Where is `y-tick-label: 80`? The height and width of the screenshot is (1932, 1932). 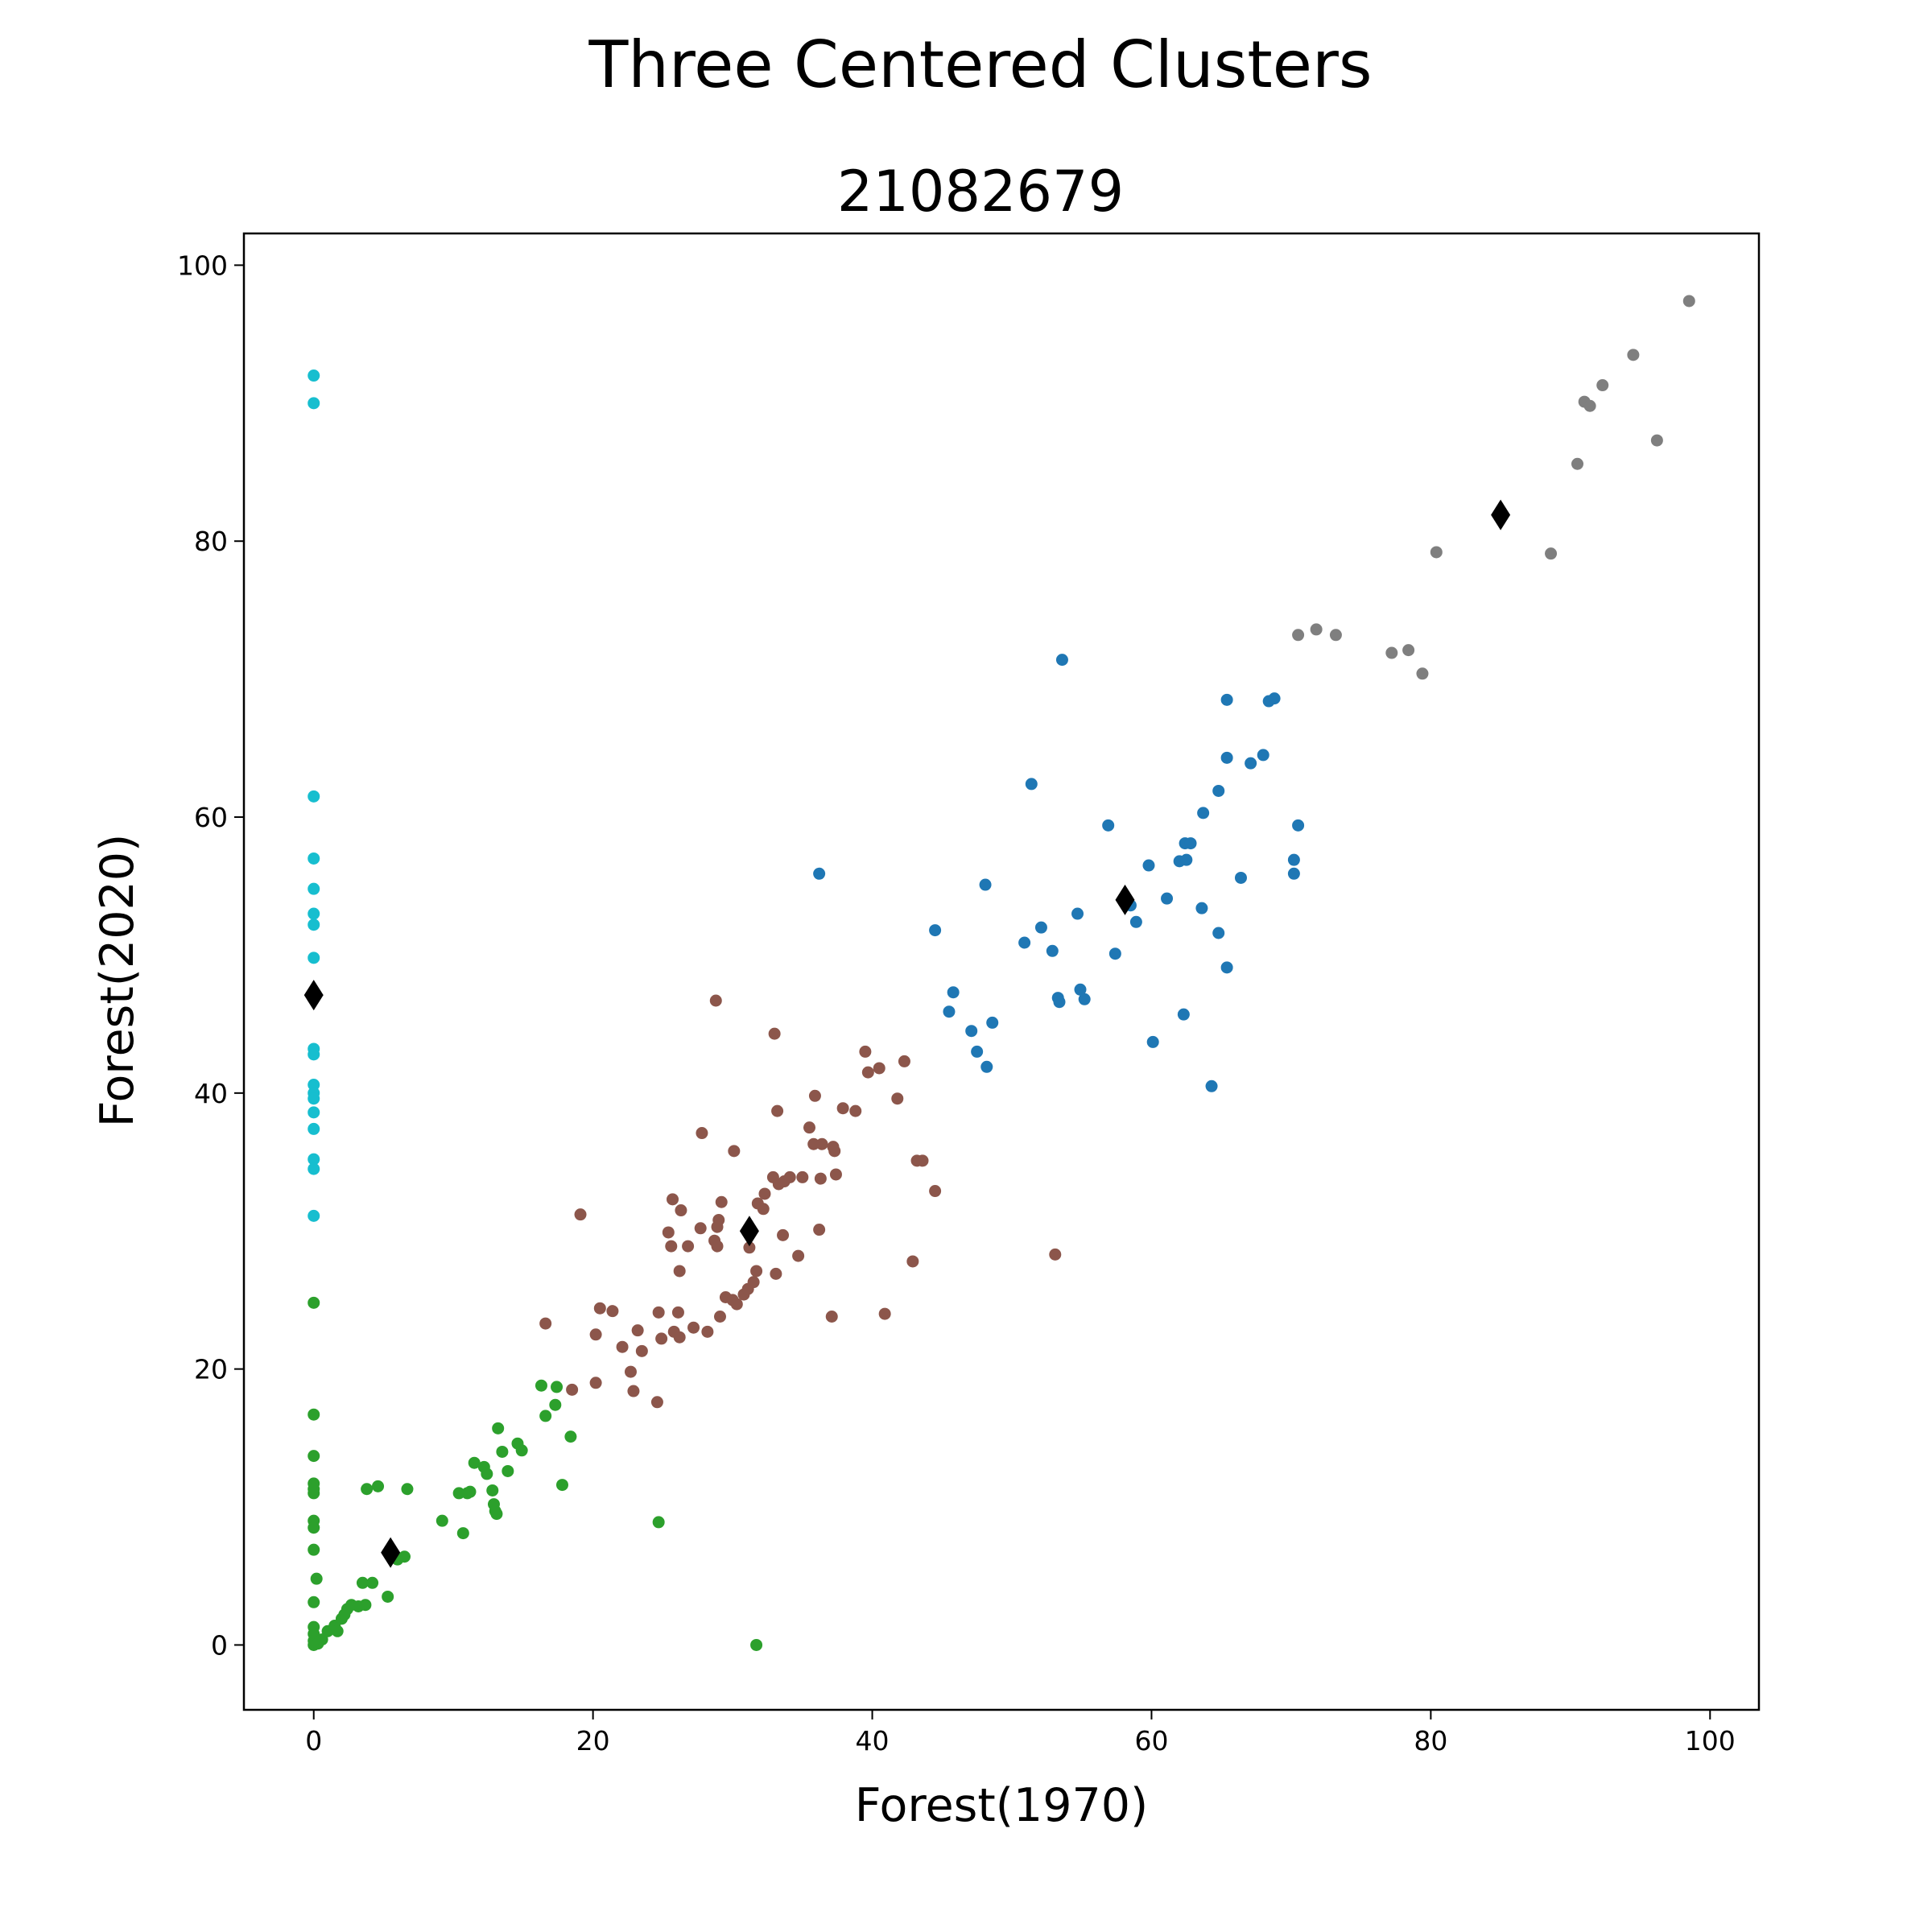 y-tick-label: 80 is located at coordinates (211, 541).